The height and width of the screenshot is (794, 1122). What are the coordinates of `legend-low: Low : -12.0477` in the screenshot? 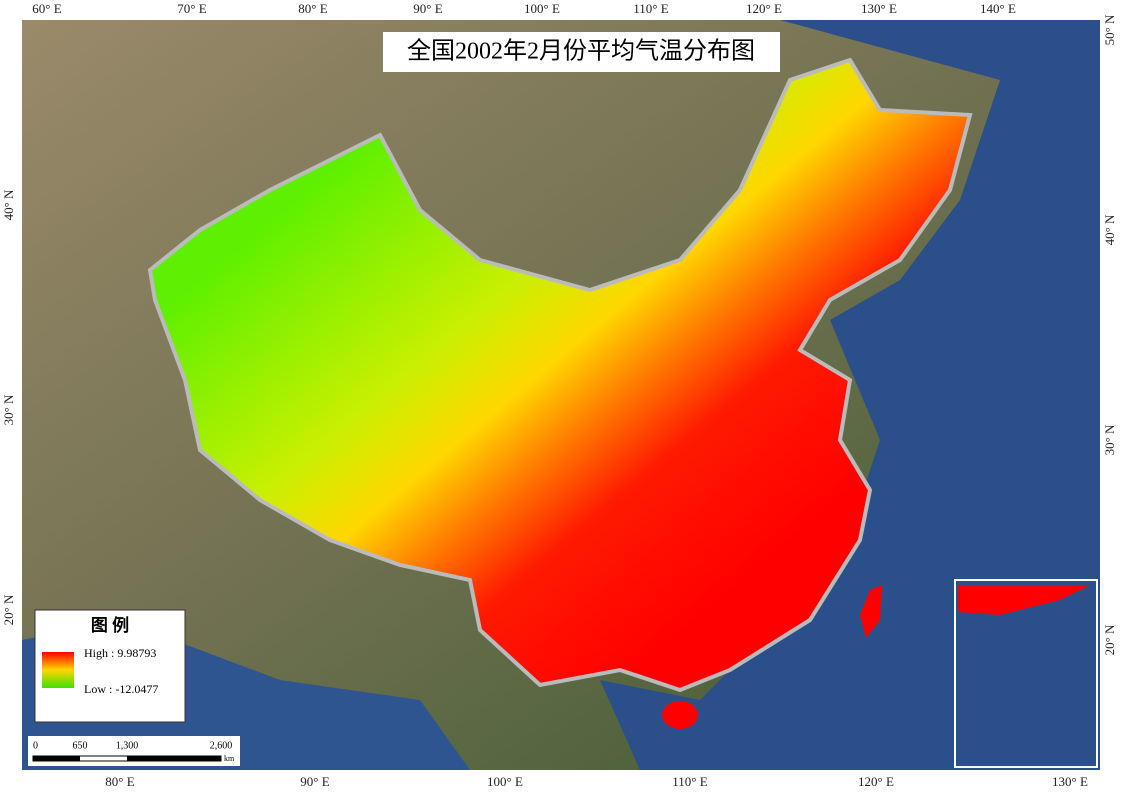 It's located at (121, 689).